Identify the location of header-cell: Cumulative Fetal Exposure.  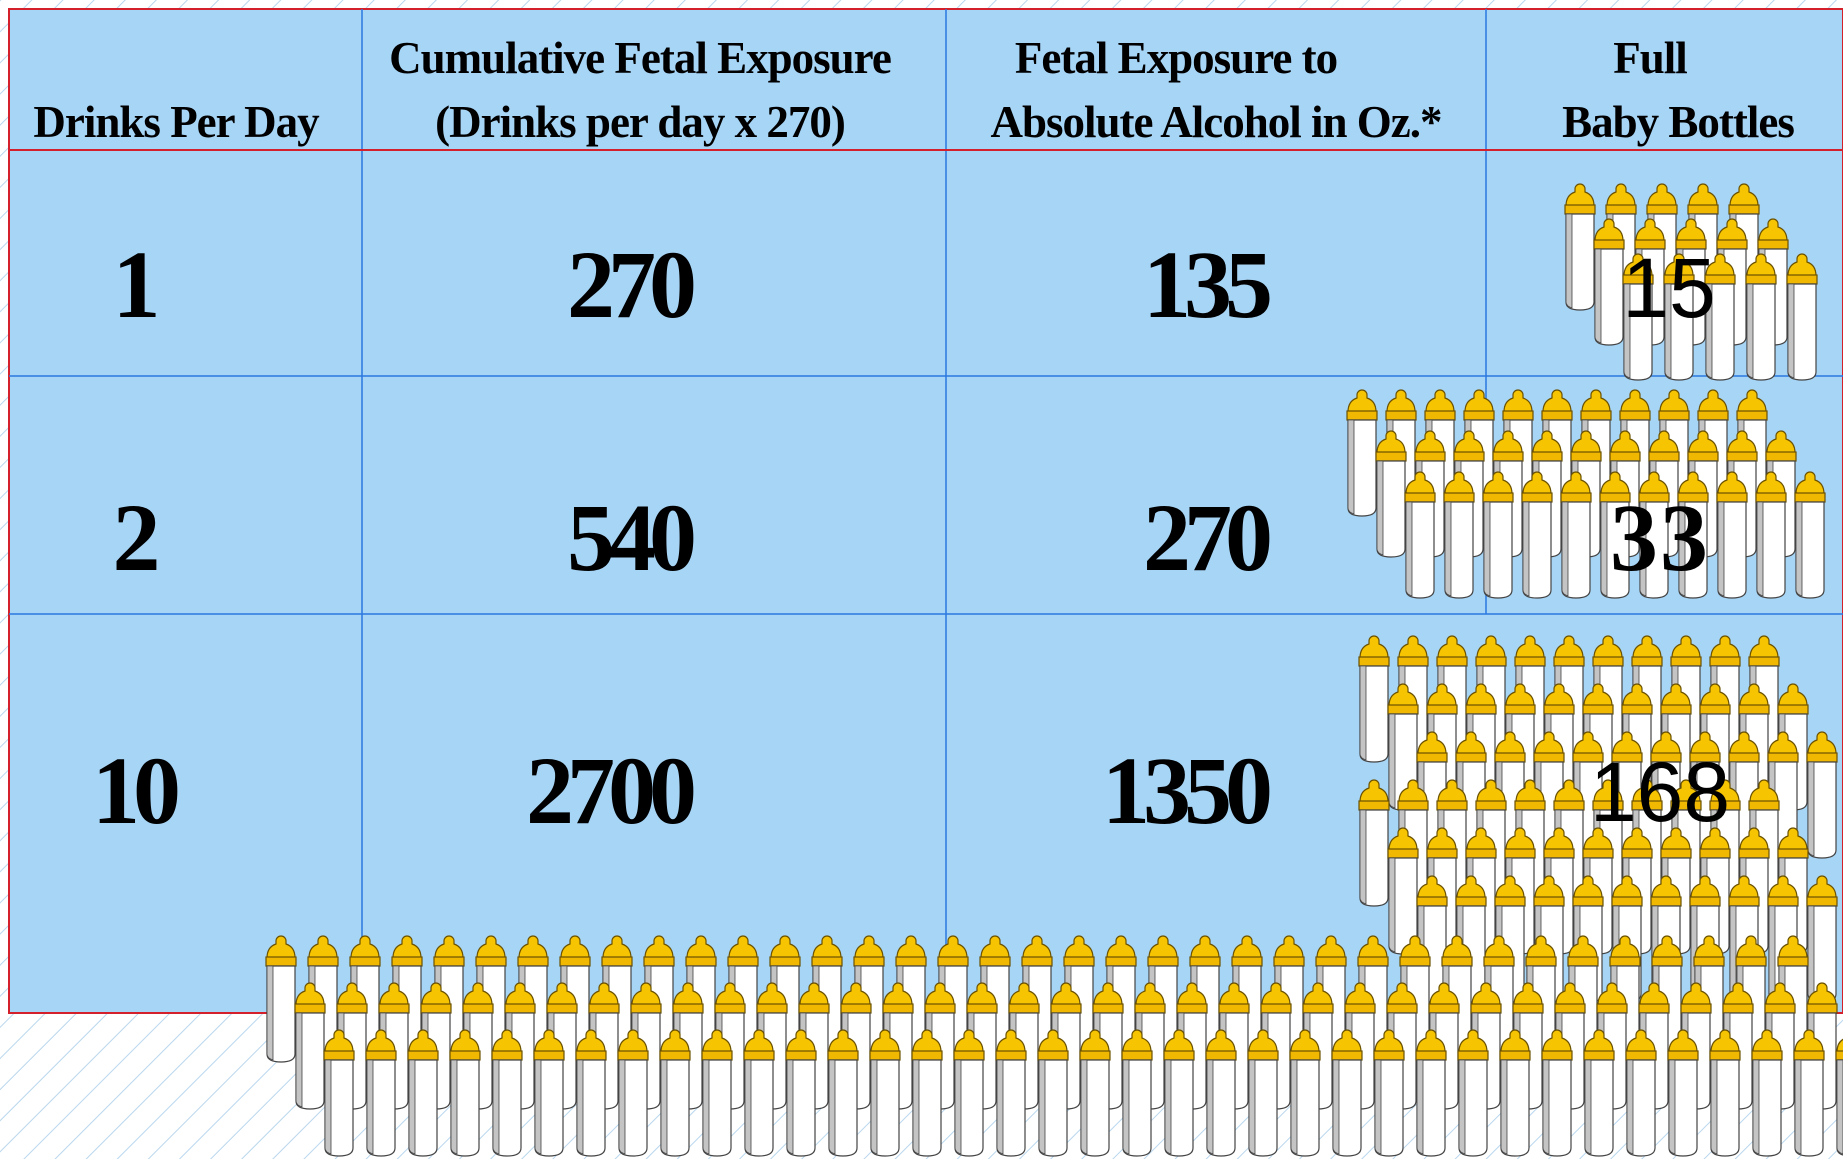
(640, 58).